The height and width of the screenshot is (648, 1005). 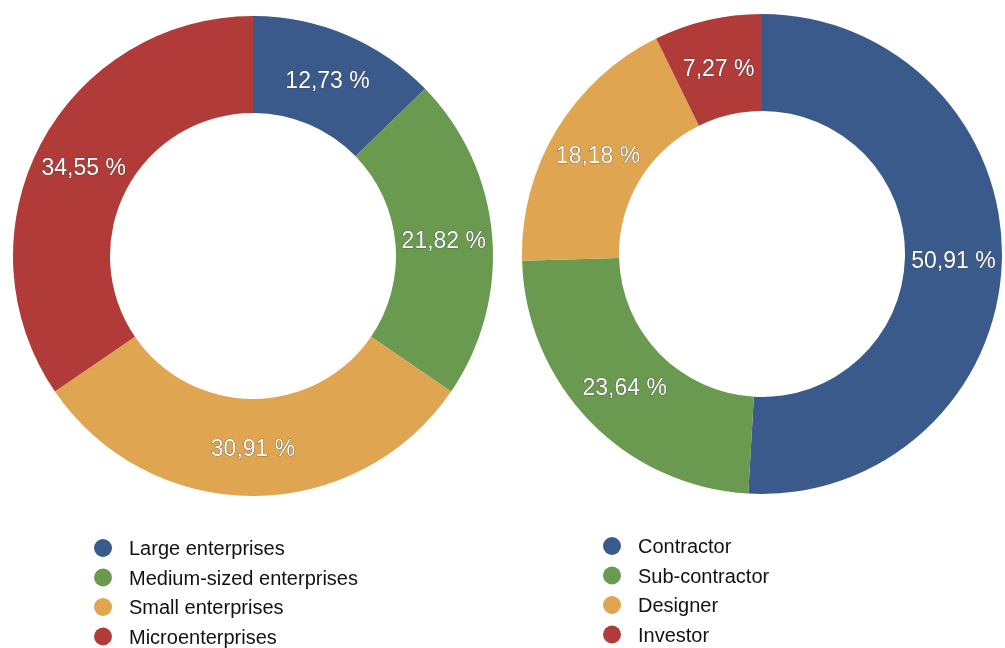 I want to click on data-label: 7,27 %, so click(x=718, y=67).